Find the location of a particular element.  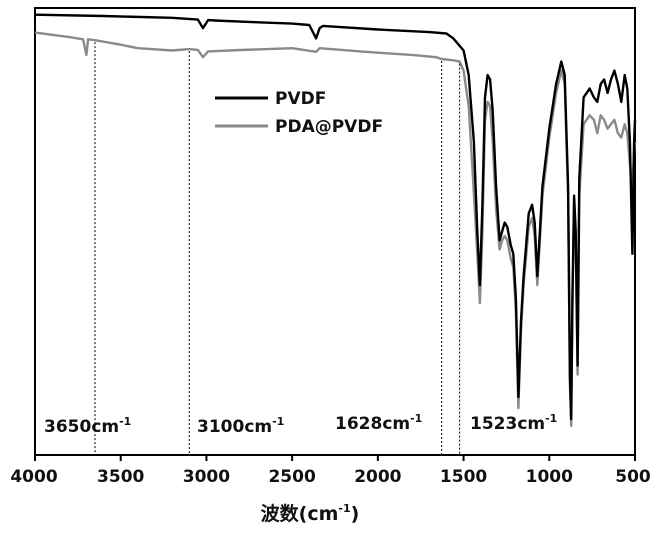

x-tick-label-3500: 3500 is located at coordinates (120, 477).